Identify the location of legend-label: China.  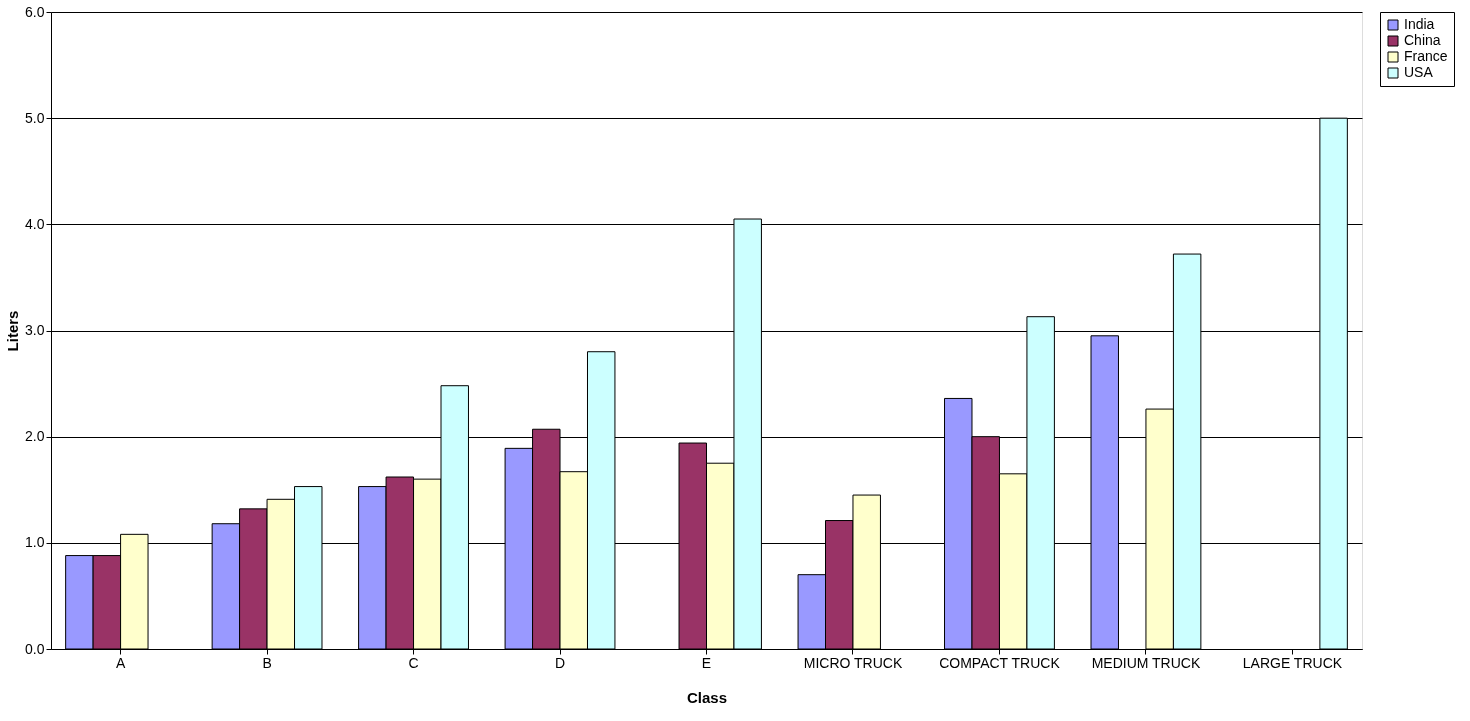
(1422, 40).